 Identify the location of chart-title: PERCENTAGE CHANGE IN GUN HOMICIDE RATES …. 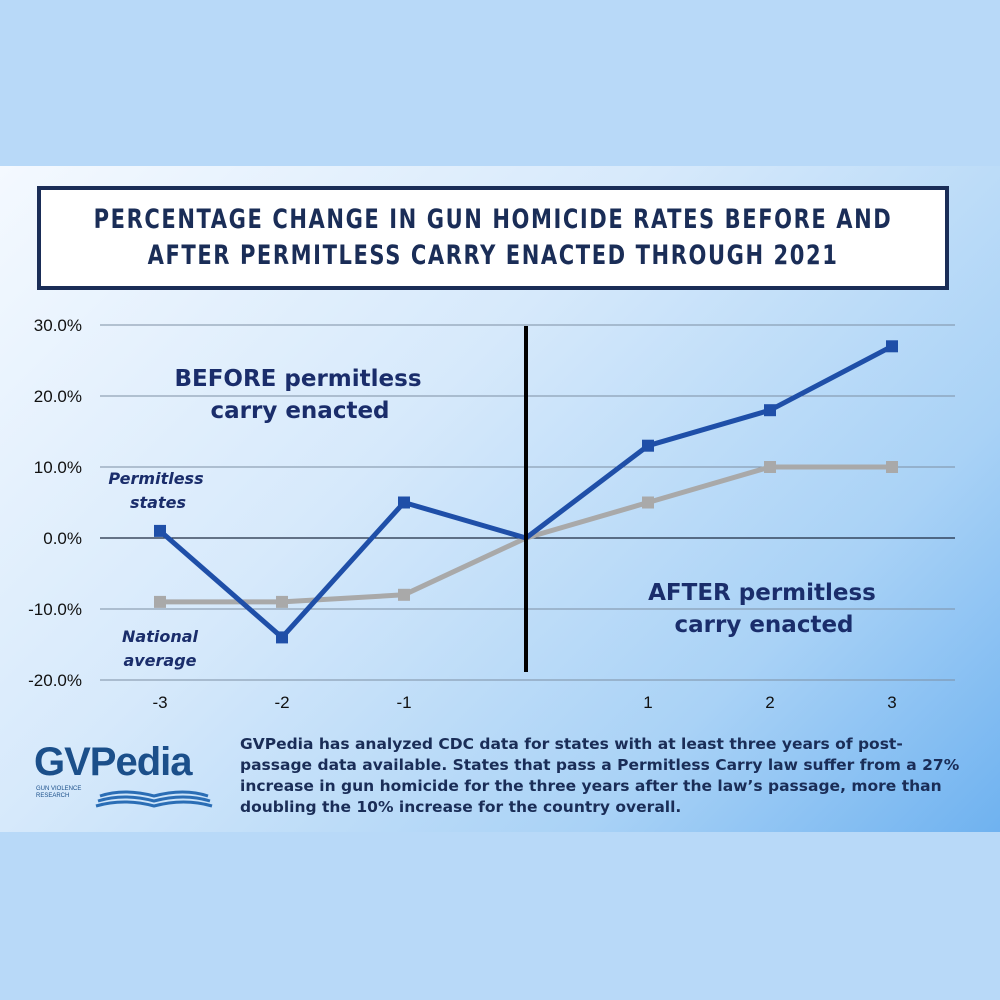
(492, 238).